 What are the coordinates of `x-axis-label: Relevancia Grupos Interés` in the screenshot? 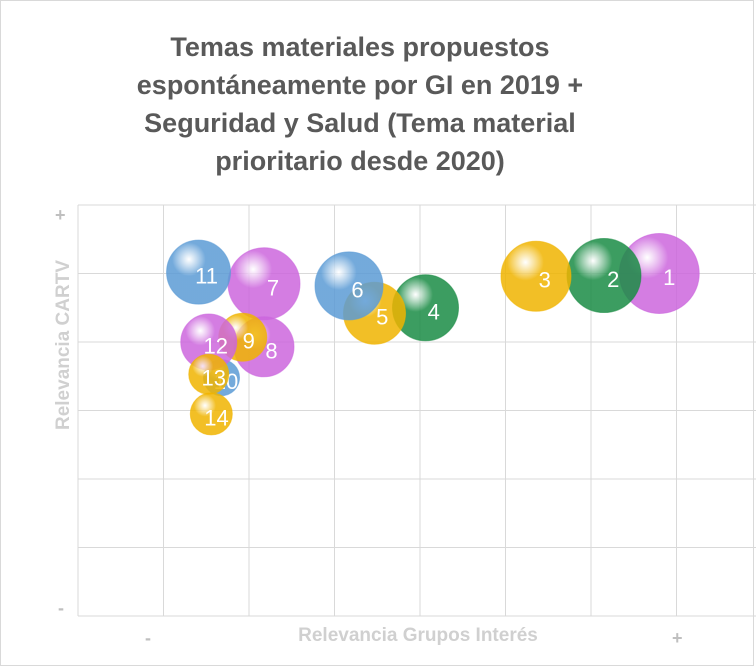 It's located at (418, 635).